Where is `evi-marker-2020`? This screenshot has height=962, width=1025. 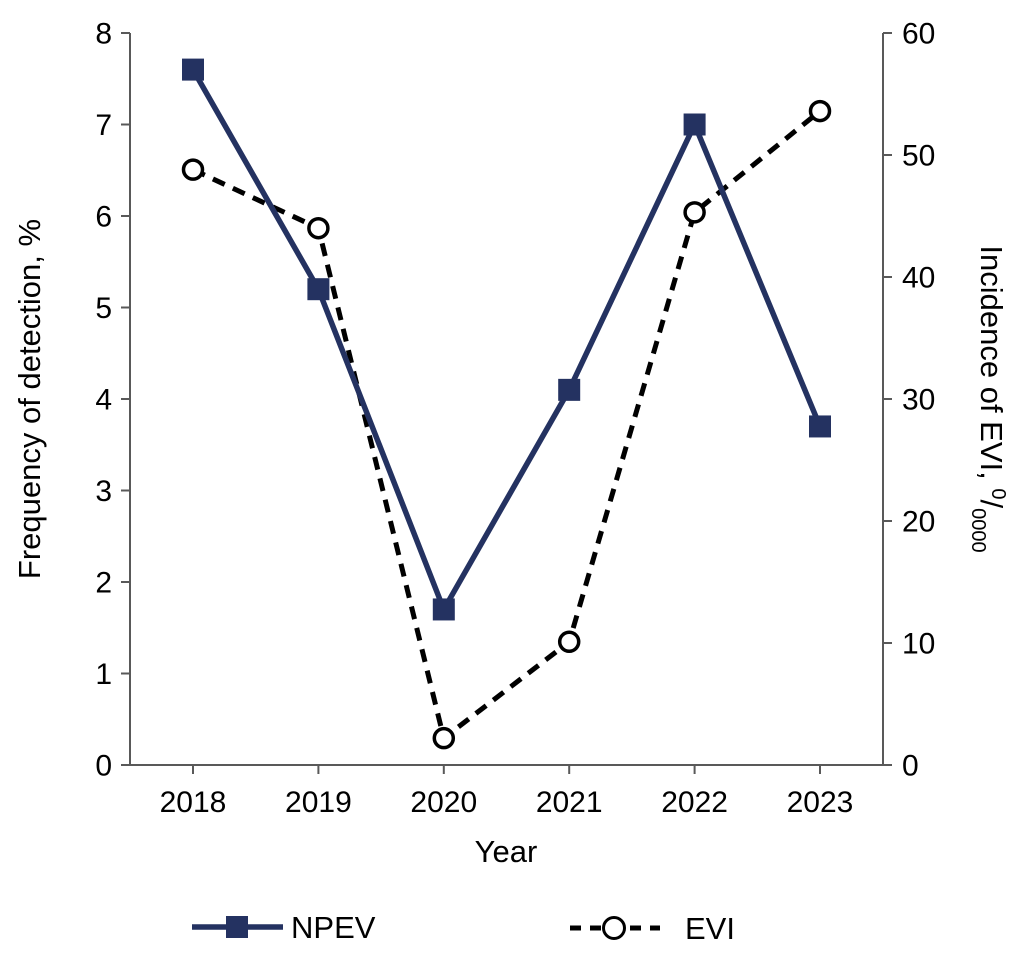 evi-marker-2020 is located at coordinates (444, 738).